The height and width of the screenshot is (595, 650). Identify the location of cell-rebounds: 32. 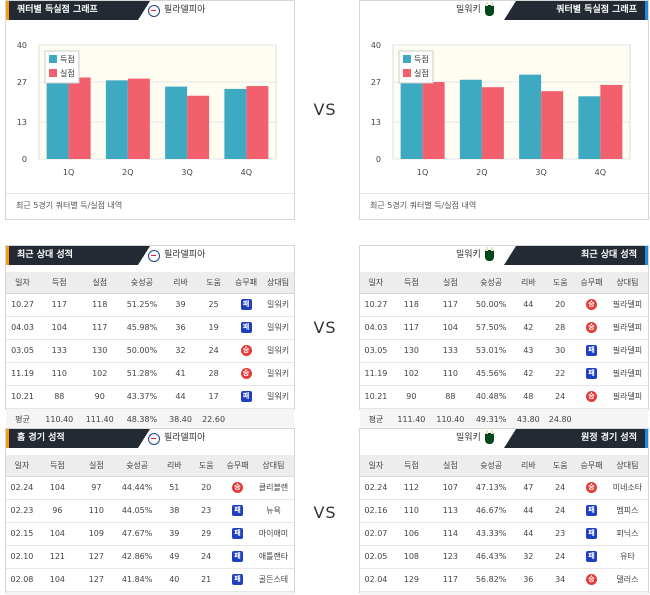
(528, 557).